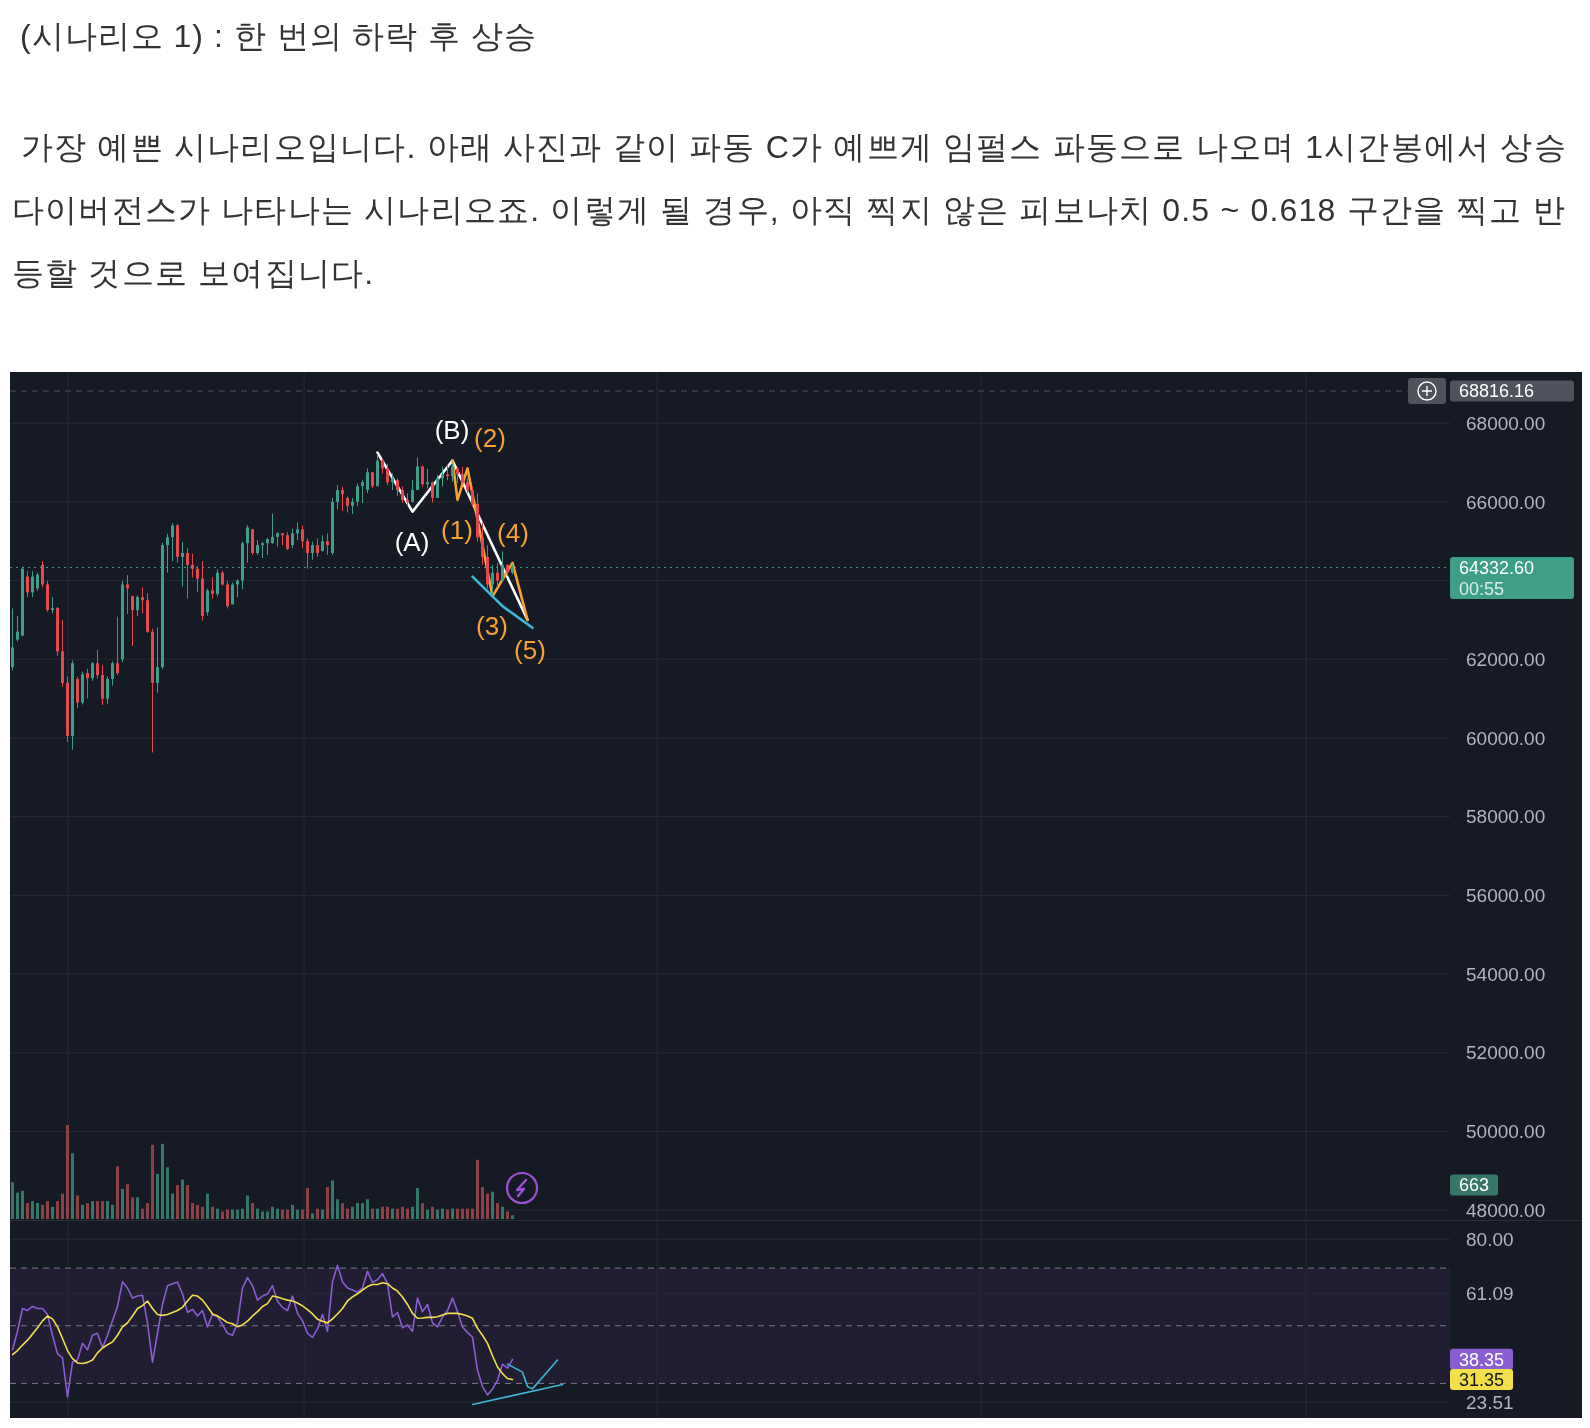 Image resolution: width=1590 pixels, height=1428 pixels. Describe the element at coordinates (513, 533) in the screenshot. I see `annotation: (4)` at that location.